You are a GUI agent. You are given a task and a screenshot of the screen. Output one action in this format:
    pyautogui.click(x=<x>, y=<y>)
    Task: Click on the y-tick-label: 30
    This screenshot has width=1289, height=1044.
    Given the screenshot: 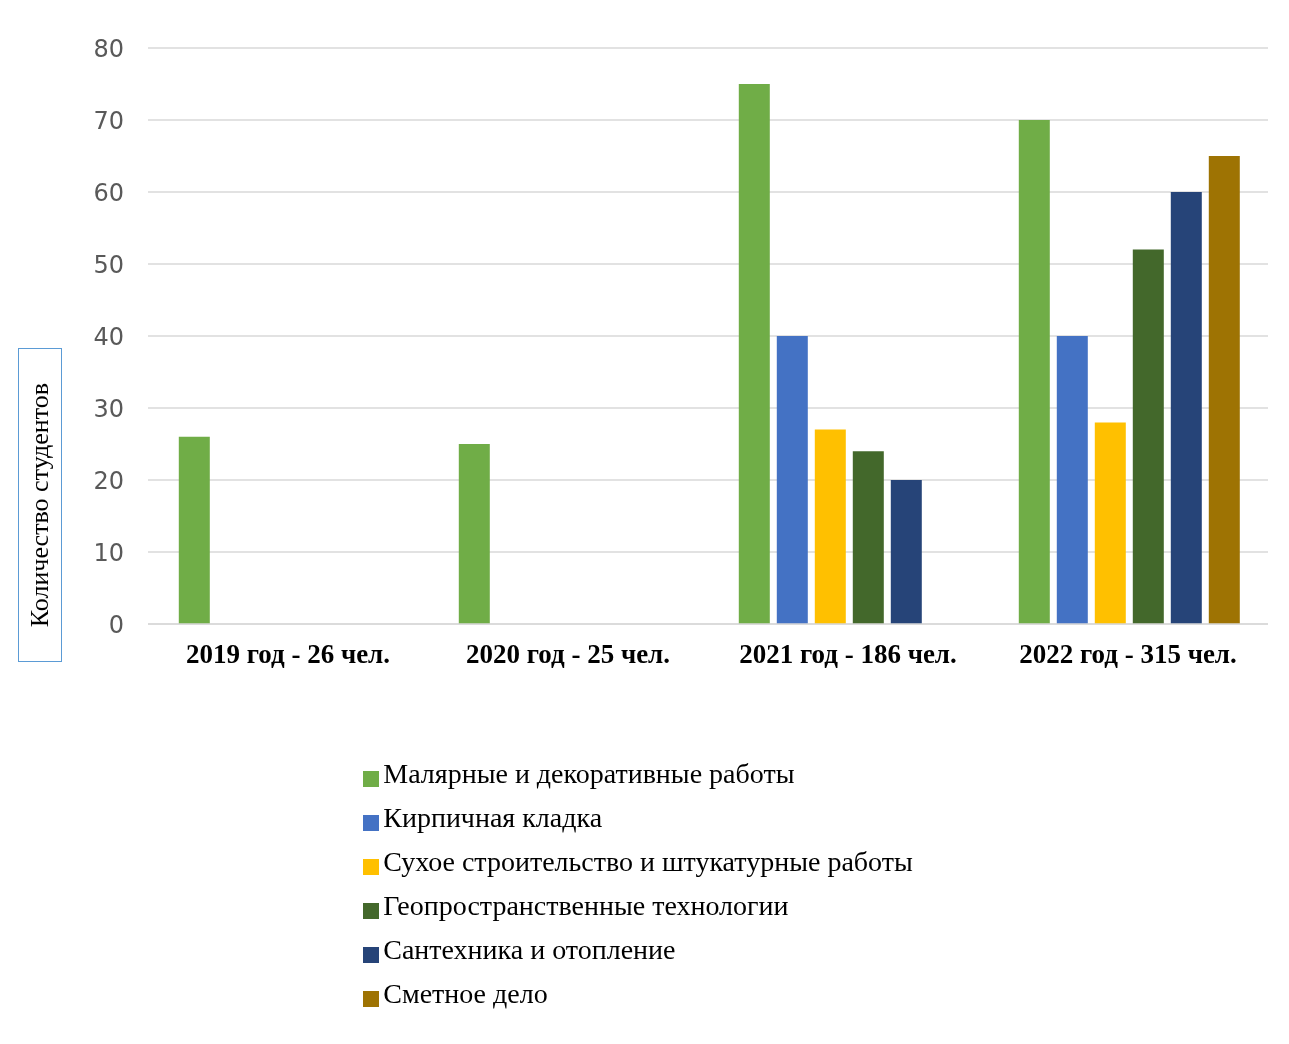 What is the action you would take?
    pyautogui.click(x=108, y=408)
    